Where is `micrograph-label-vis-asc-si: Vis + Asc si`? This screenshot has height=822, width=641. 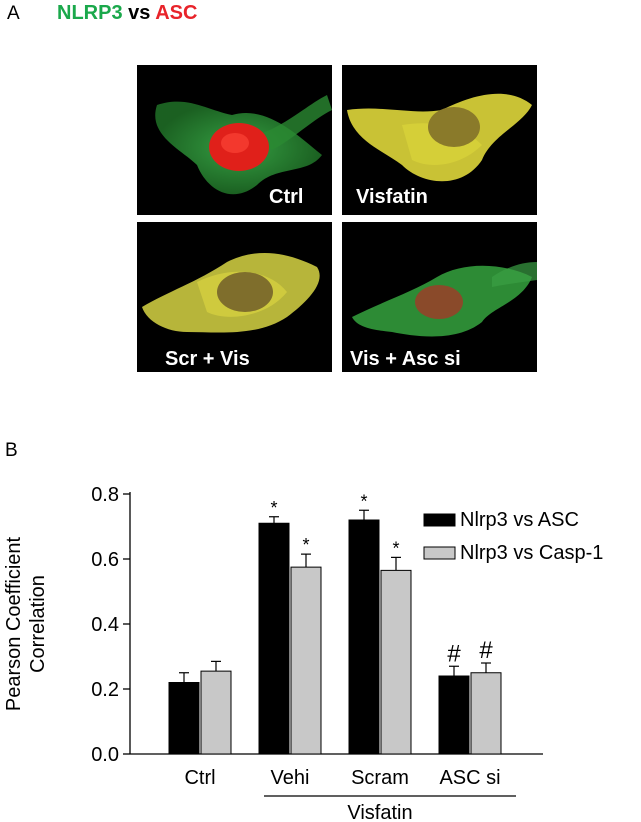
micrograph-label-vis-asc-si: Vis + Asc si is located at coordinates (405, 359).